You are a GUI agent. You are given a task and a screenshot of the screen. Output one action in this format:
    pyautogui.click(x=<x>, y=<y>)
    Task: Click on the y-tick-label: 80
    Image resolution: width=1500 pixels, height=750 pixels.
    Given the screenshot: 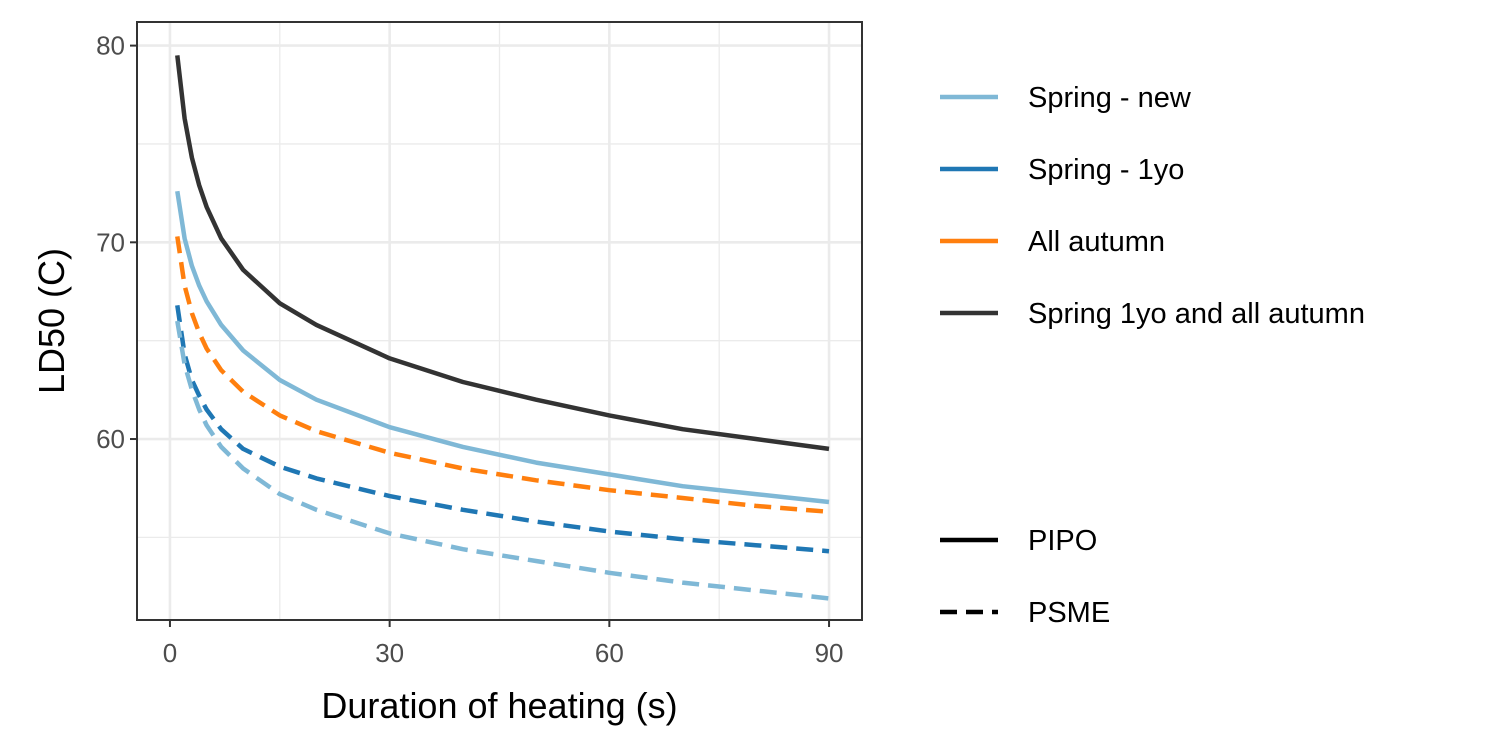 What is the action you would take?
    pyautogui.click(x=110, y=46)
    